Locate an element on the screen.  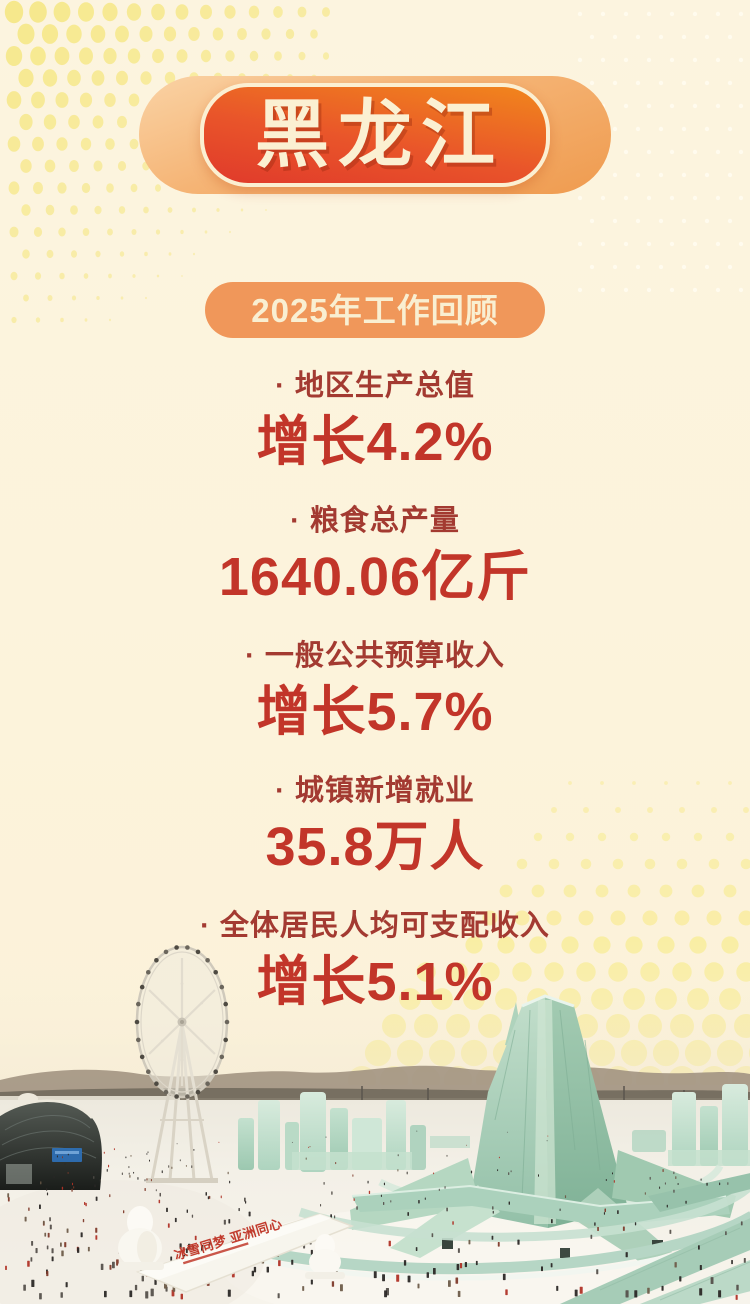
stat-label: · 地区生产总值 is located at coordinates (375, 386).